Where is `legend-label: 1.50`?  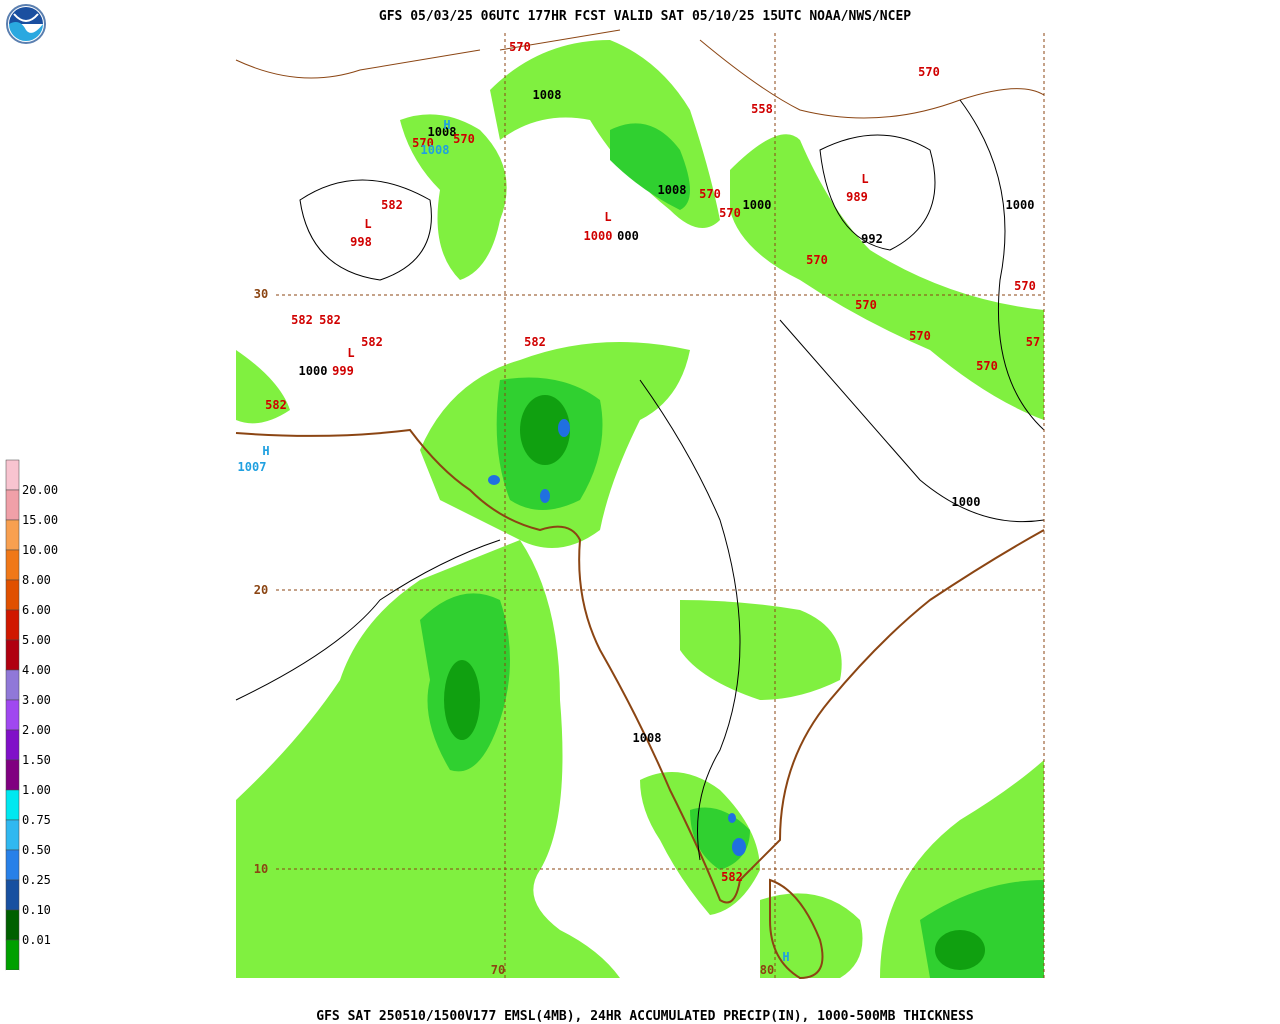
legend-label: 1.50 is located at coordinates (36, 760).